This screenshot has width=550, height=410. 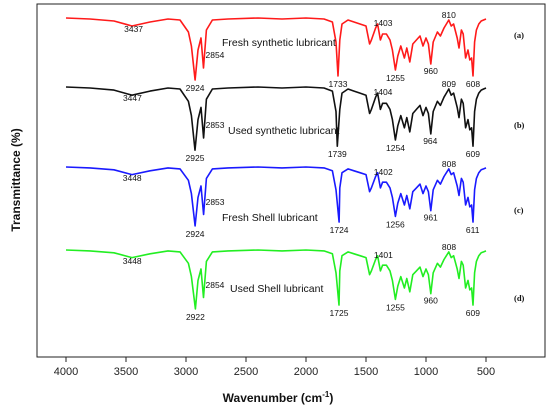 What do you see at coordinates (306, 372) in the screenshot?
I see `x-tick-label: 2000` at bounding box center [306, 372].